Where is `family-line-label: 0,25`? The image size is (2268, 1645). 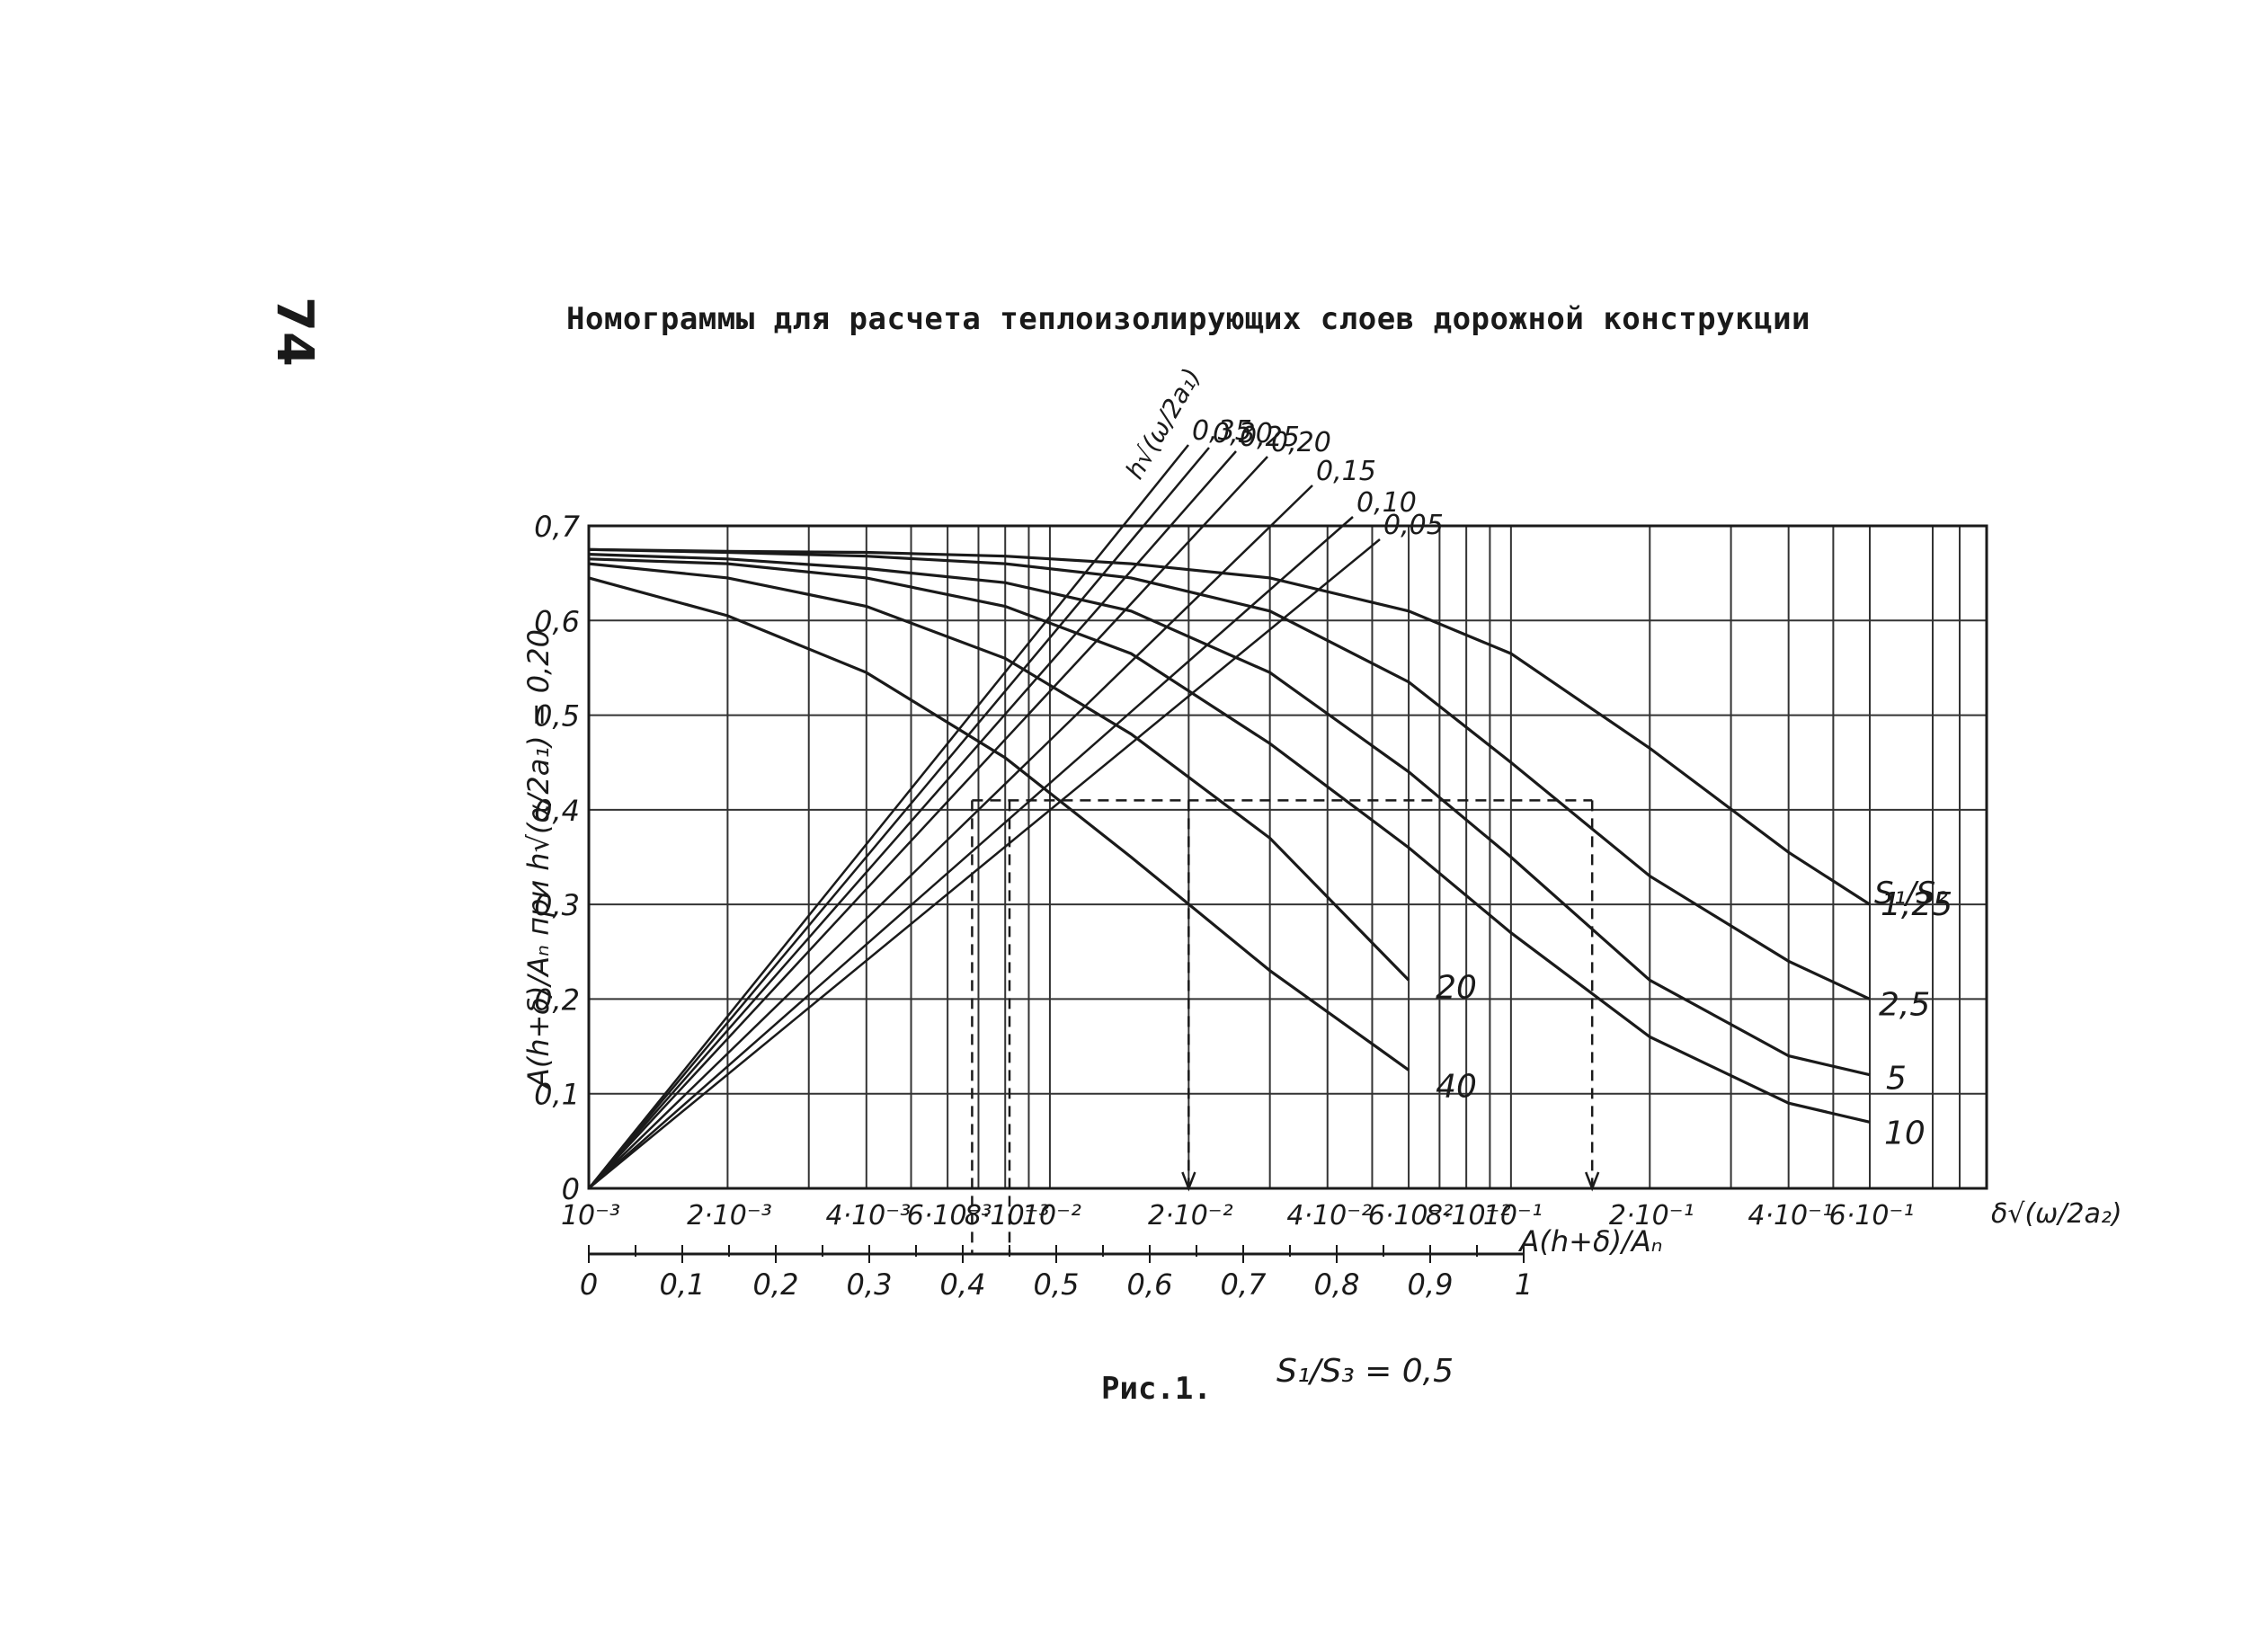
family-line-label: 0,25 is located at coordinates (1270, 437).